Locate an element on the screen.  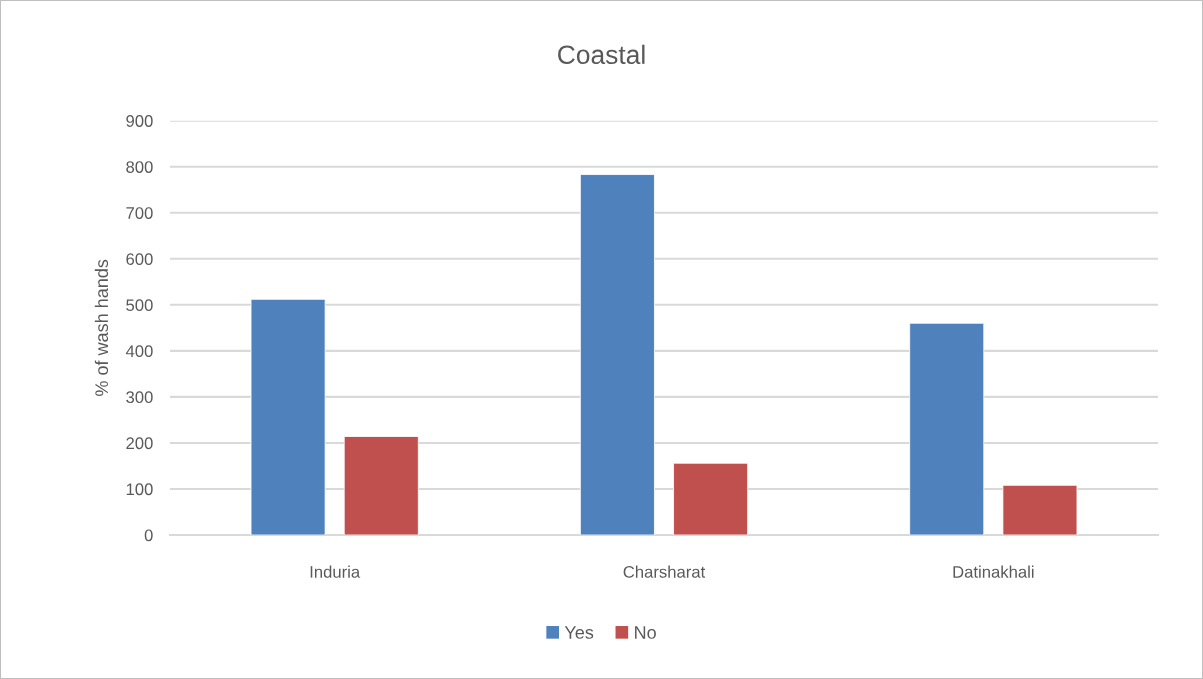
legend-label: Yes is located at coordinates (579, 632).